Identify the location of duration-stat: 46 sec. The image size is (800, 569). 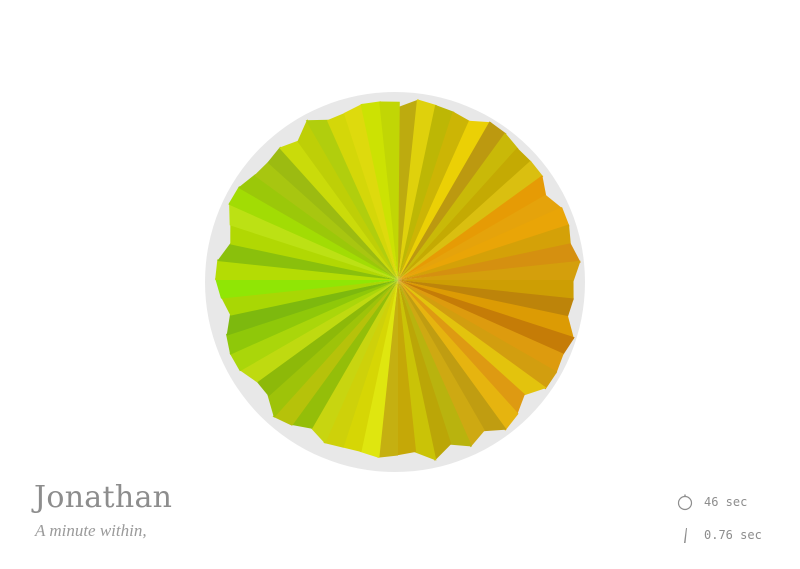
(711, 502).